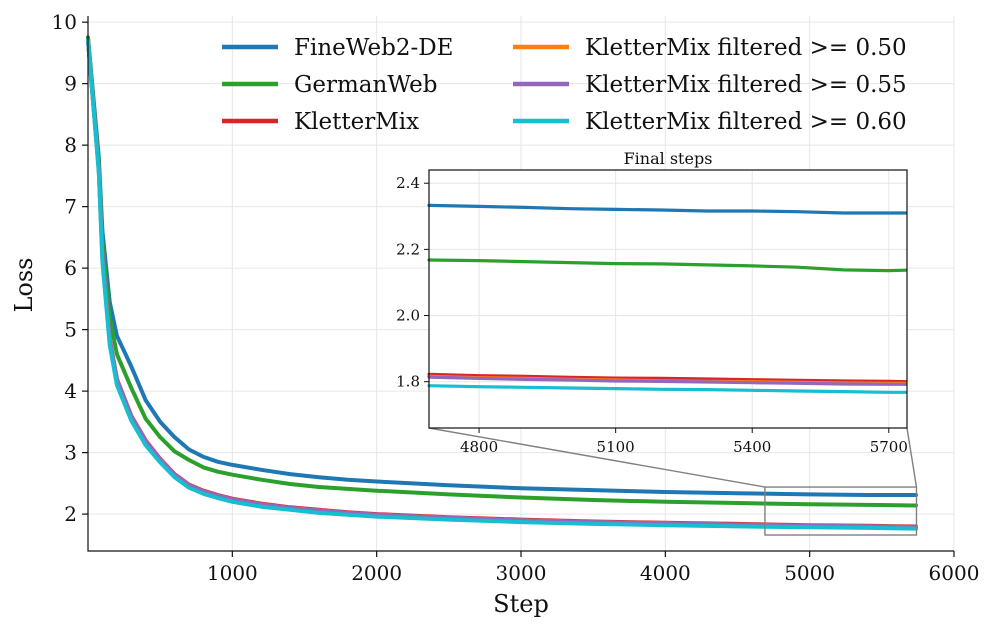 Image resolution: width=996 pixels, height=632 pixels. I want to click on y-axis-title: Loss, so click(24, 284).